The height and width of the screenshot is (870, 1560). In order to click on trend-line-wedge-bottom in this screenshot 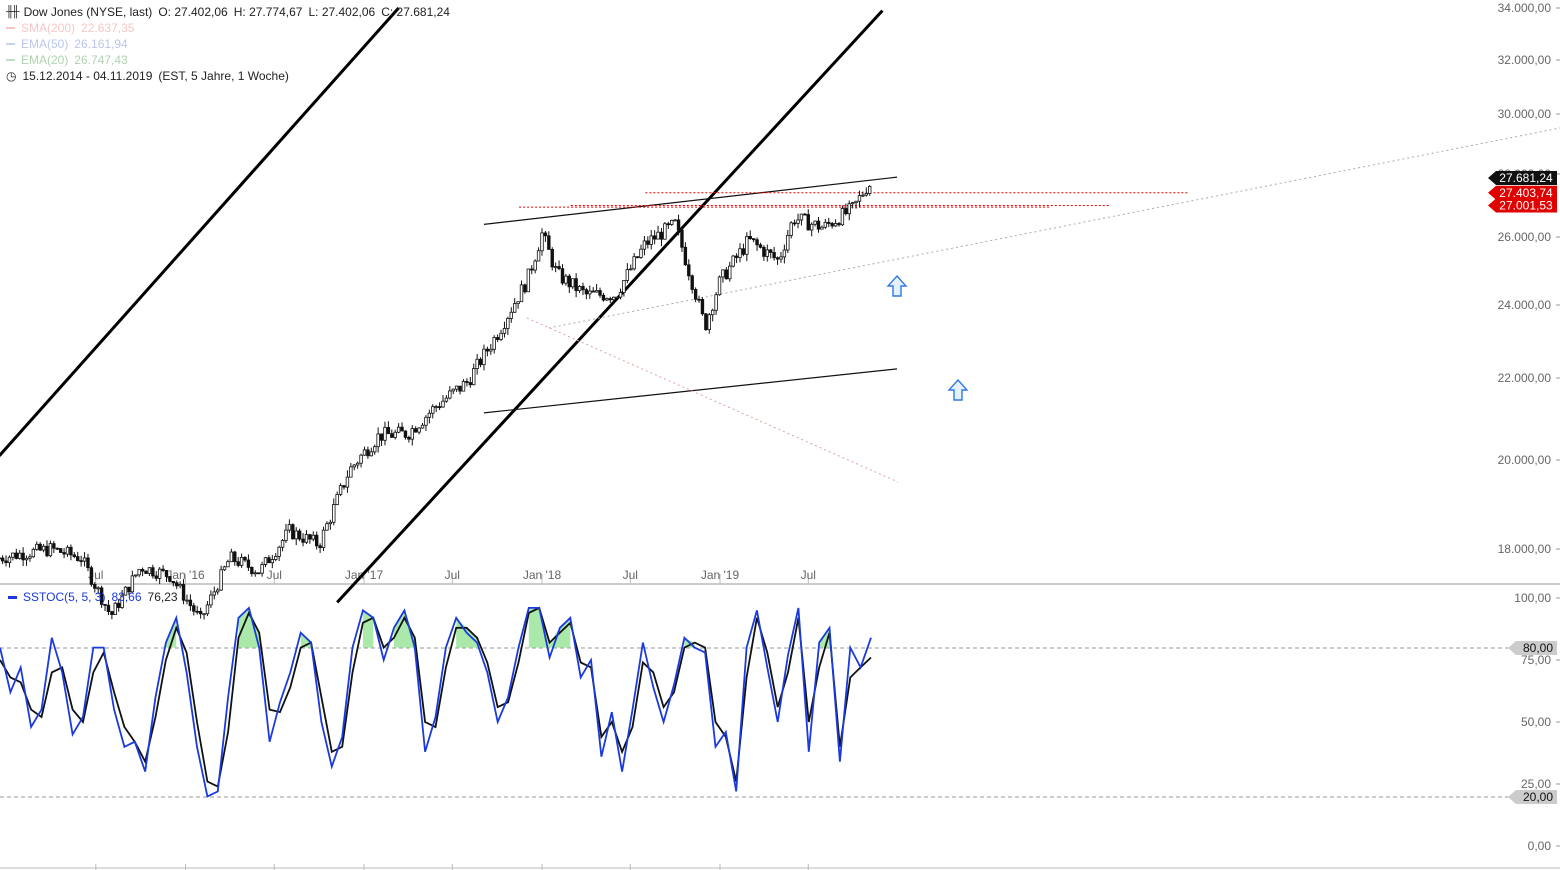, I will do `click(690, 391)`.